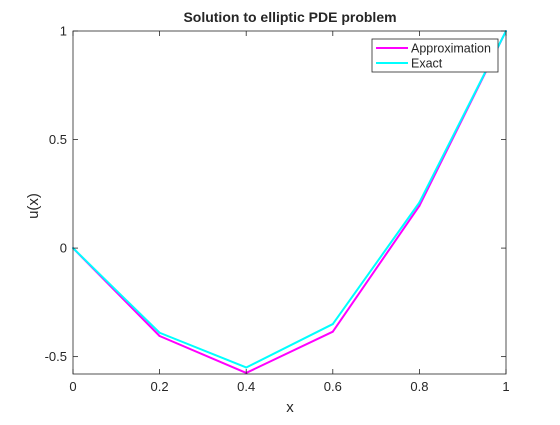 This screenshot has height=425, width=560. What do you see at coordinates (289, 17) in the screenshot?
I see `chart-title: Solution to elliptic PDE problem` at bounding box center [289, 17].